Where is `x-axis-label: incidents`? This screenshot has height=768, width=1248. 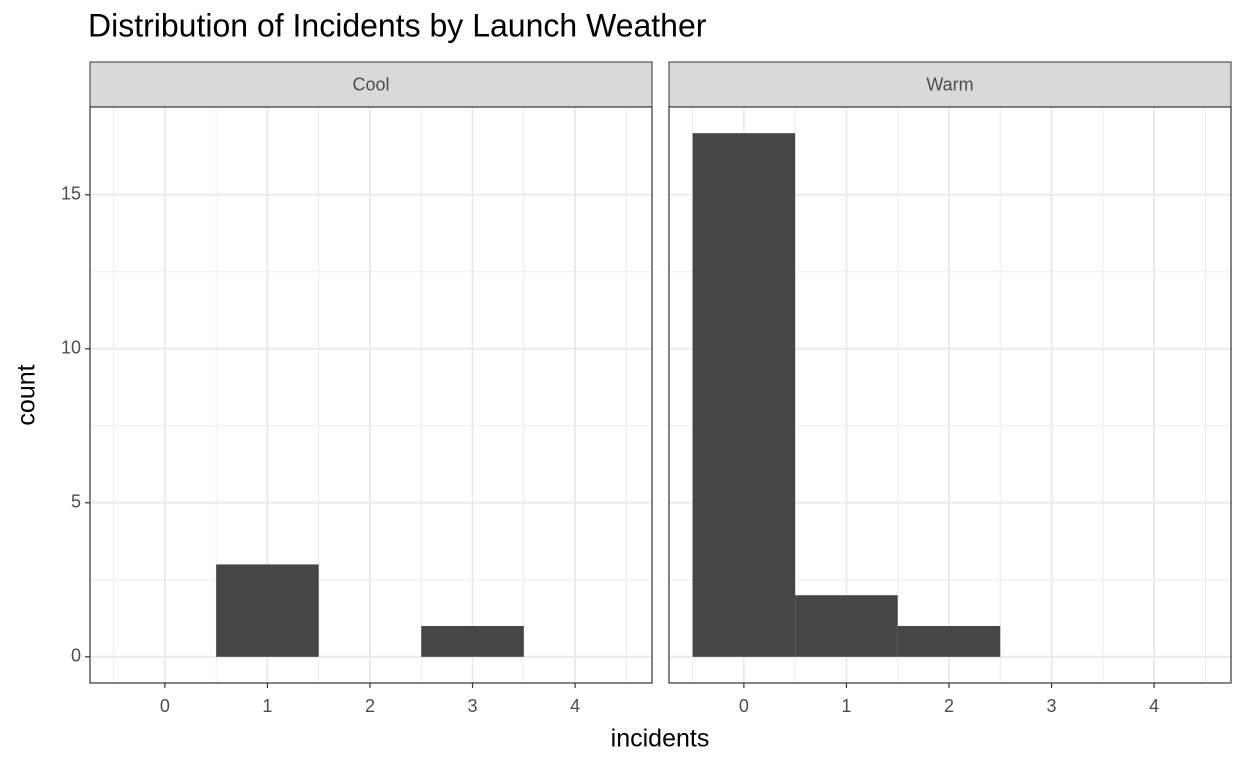 x-axis-label: incidents is located at coordinates (660, 739).